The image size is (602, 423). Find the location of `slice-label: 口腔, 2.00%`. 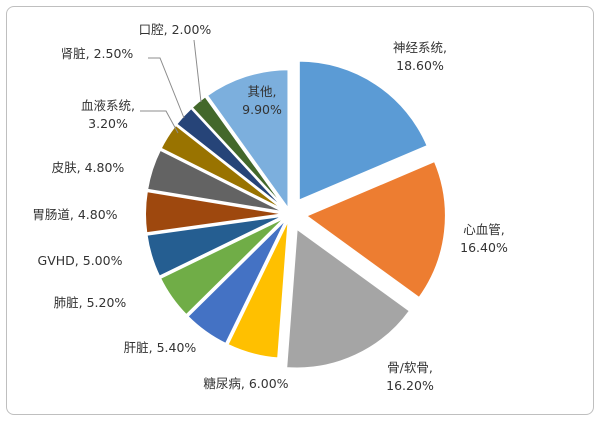

slice-label: 口腔, 2.00% is located at coordinates (175, 29).